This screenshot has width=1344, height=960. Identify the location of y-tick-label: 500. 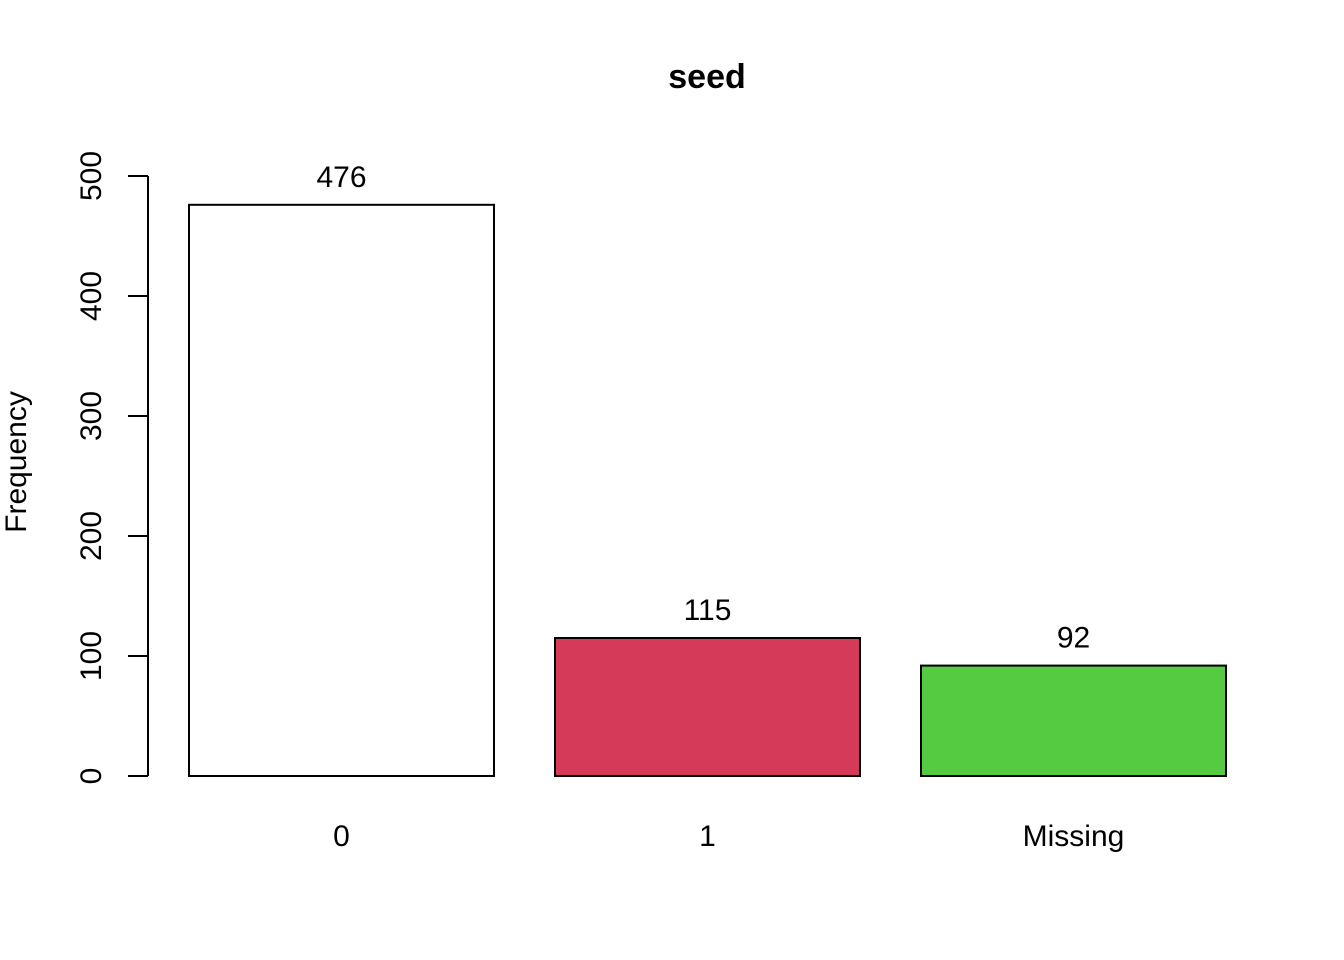
(91, 176).